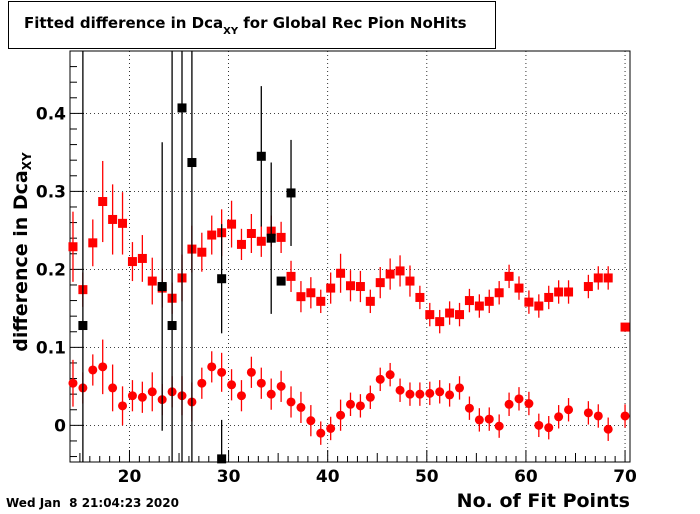  I want to click on timestamp: Wed Jan 8 21:04:23 2020, so click(92, 503).